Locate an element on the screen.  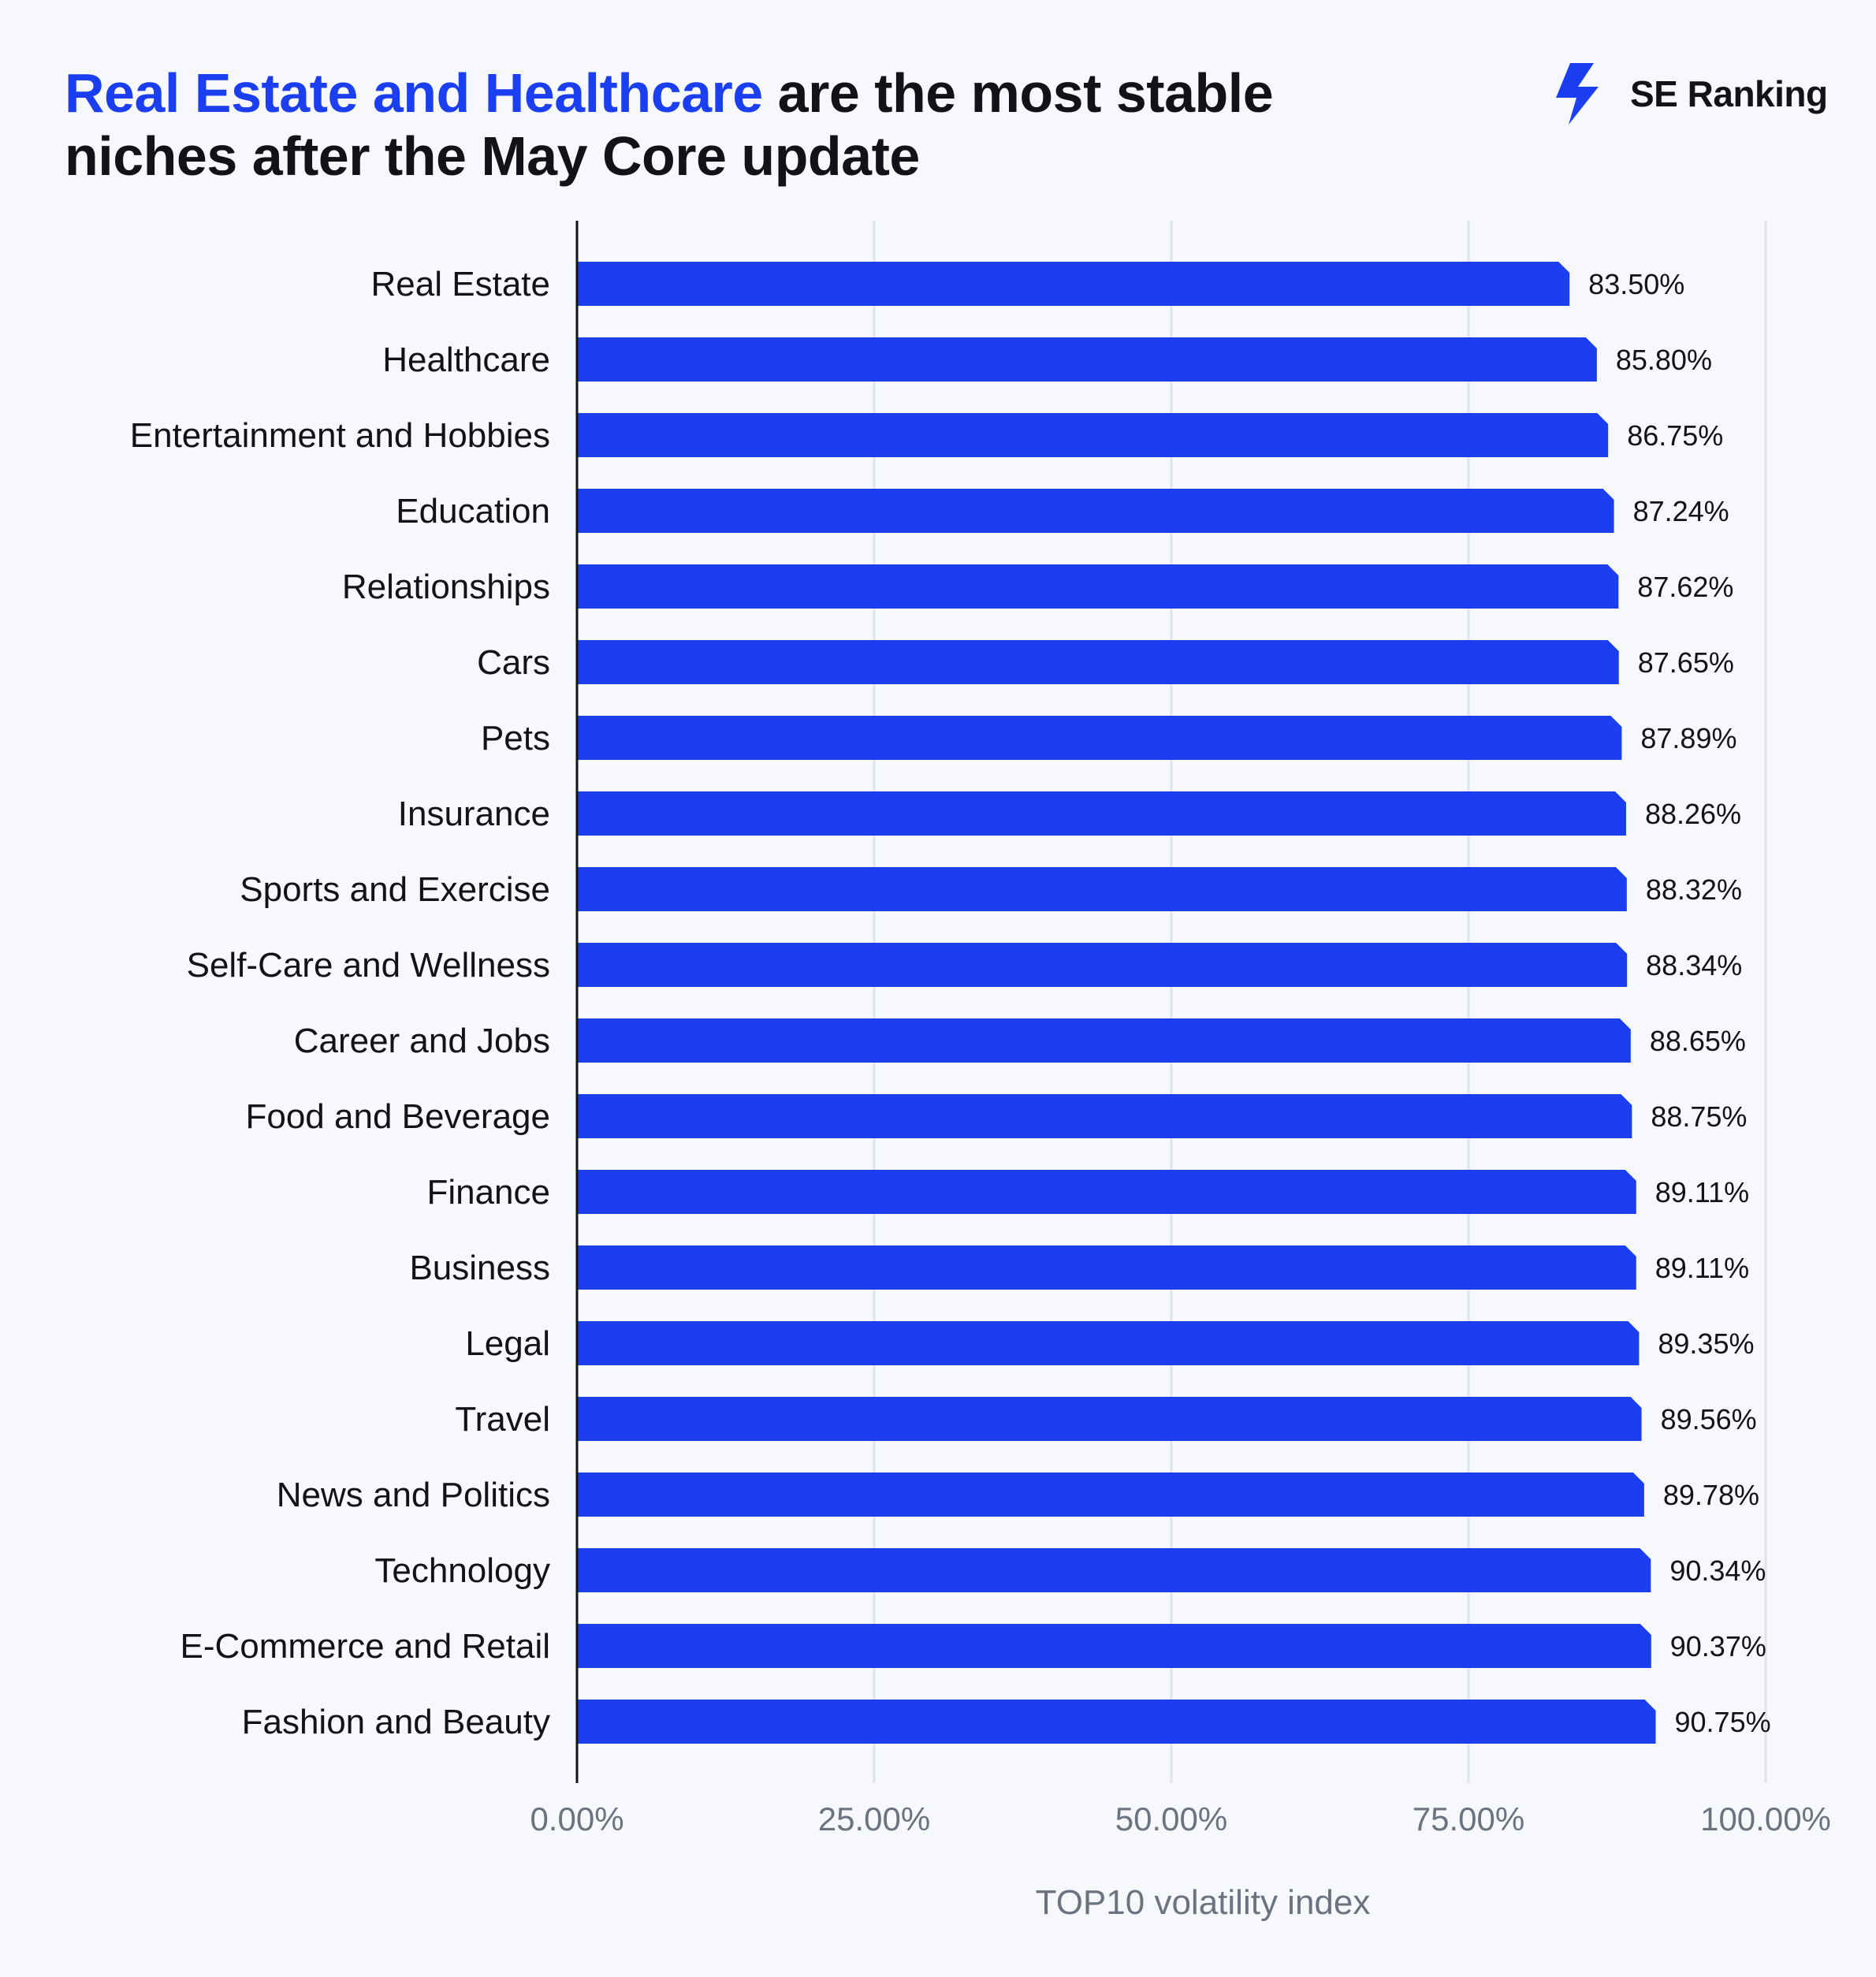
category-label: Career and Jobs is located at coordinates (422, 1041).